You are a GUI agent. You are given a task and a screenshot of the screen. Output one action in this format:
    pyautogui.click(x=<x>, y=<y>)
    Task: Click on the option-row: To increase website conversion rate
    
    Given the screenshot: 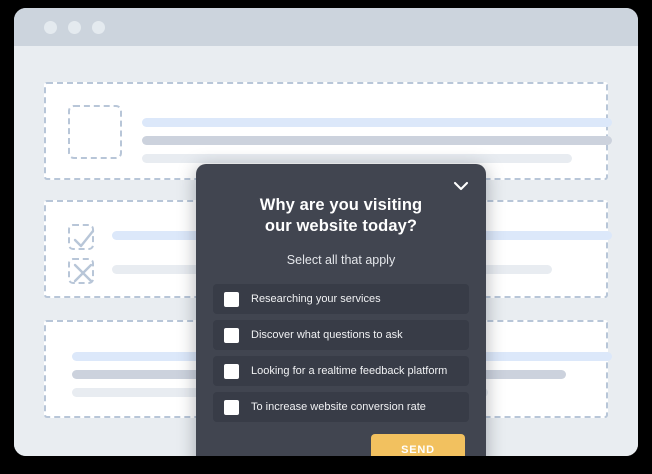 What is the action you would take?
    pyautogui.click(x=341, y=407)
    